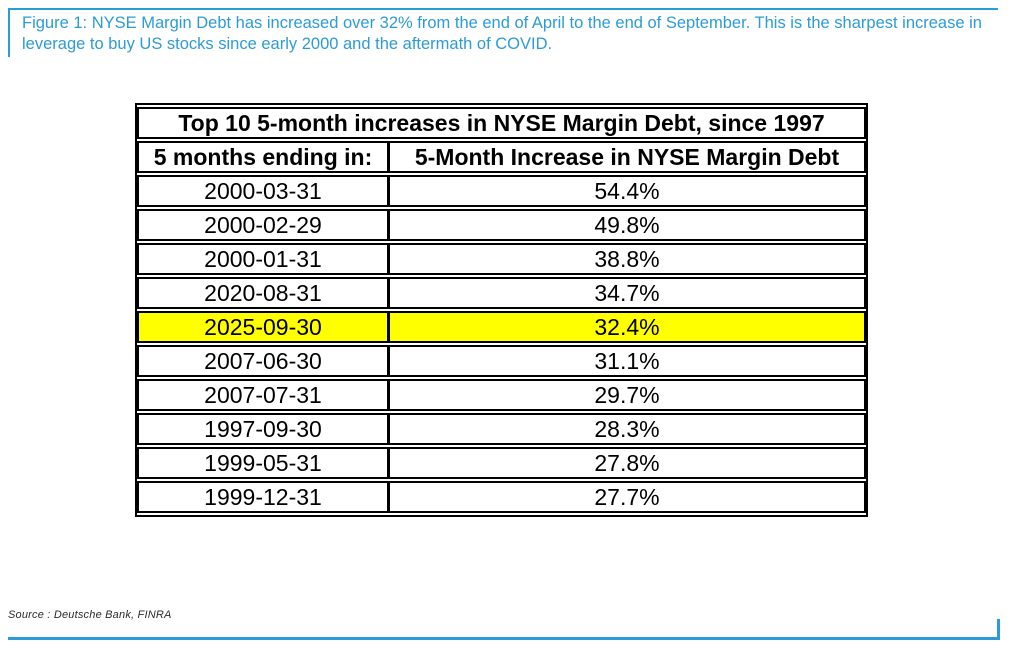 Image resolution: width=1024 pixels, height=653 pixels. I want to click on cell-increase: 38.8%, so click(627, 259).